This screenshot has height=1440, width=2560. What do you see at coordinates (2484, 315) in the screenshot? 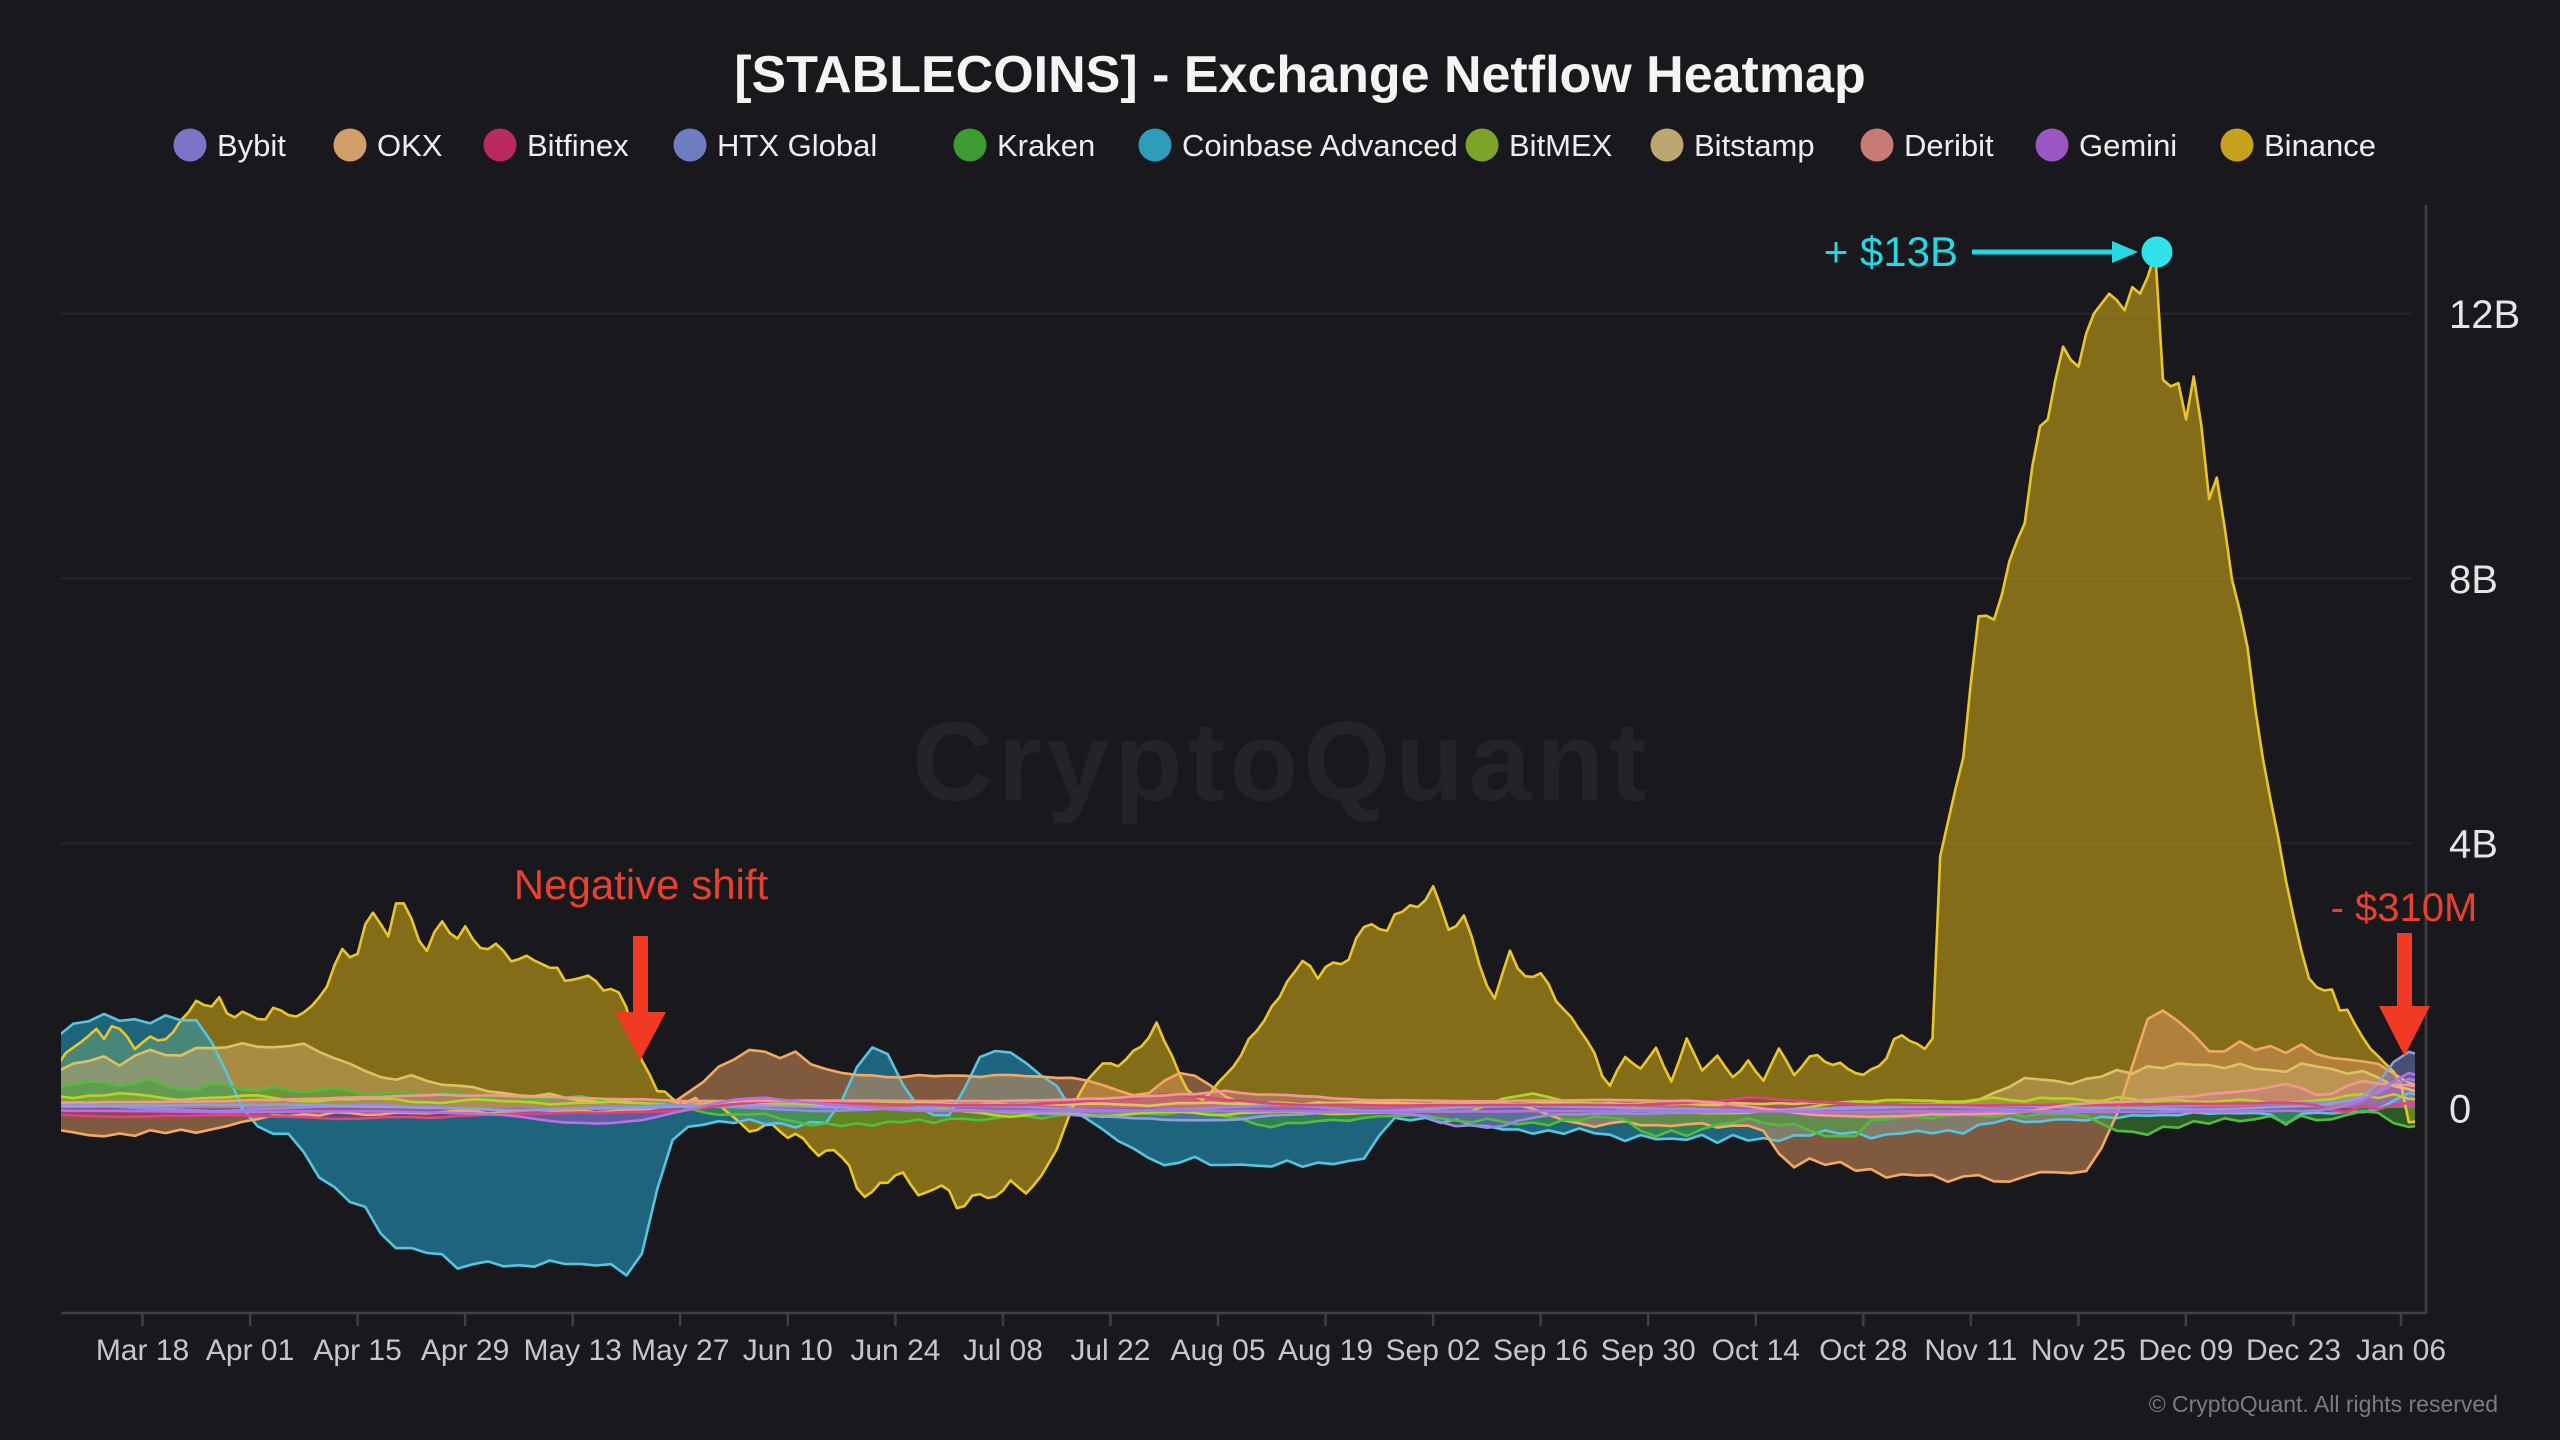
I see `svg-text: 12B` at bounding box center [2484, 315].